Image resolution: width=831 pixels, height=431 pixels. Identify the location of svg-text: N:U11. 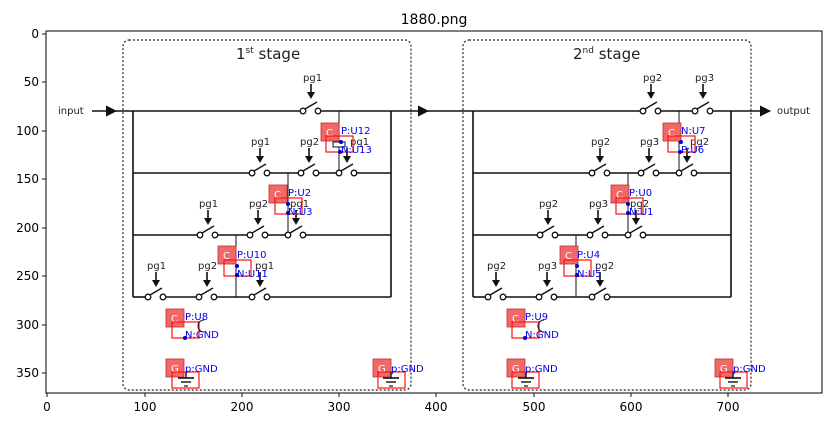
(252, 274).